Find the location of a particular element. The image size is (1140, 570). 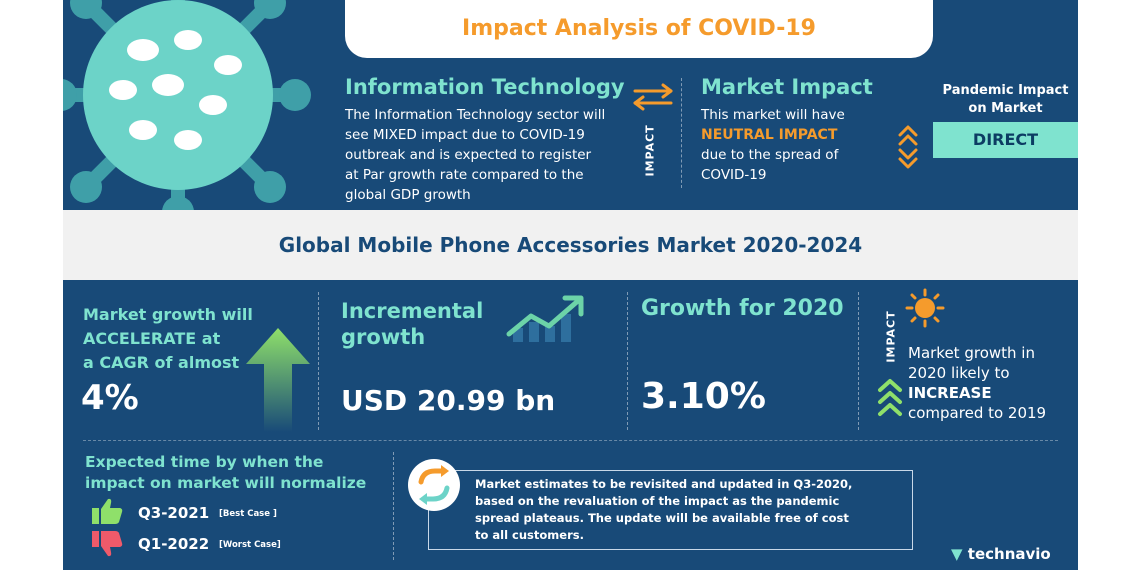

pandemic-heading-line: on Market is located at coordinates (1005, 108).